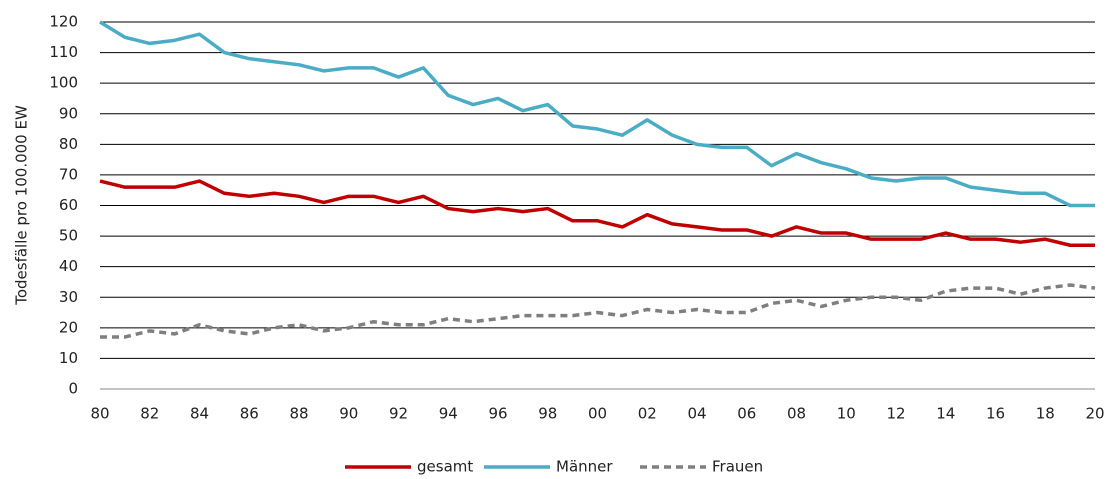  I want to click on x-tick-label: 12, so click(895, 414).